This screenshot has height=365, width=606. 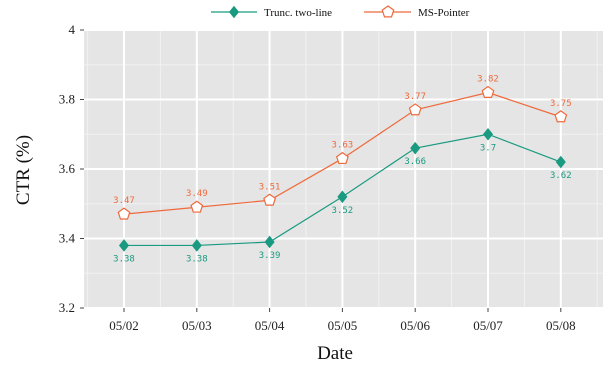 What do you see at coordinates (270, 325) in the screenshot?
I see `x-tick-label: 05/04` at bounding box center [270, 325].